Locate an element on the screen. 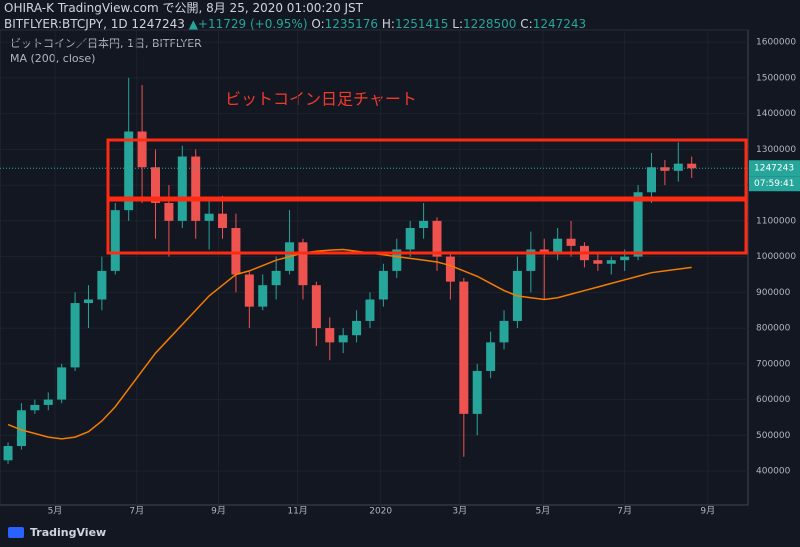 This screenshot has width=800, height=547. legend-entry: MA (200, close) is located at coordinates (52, 58).